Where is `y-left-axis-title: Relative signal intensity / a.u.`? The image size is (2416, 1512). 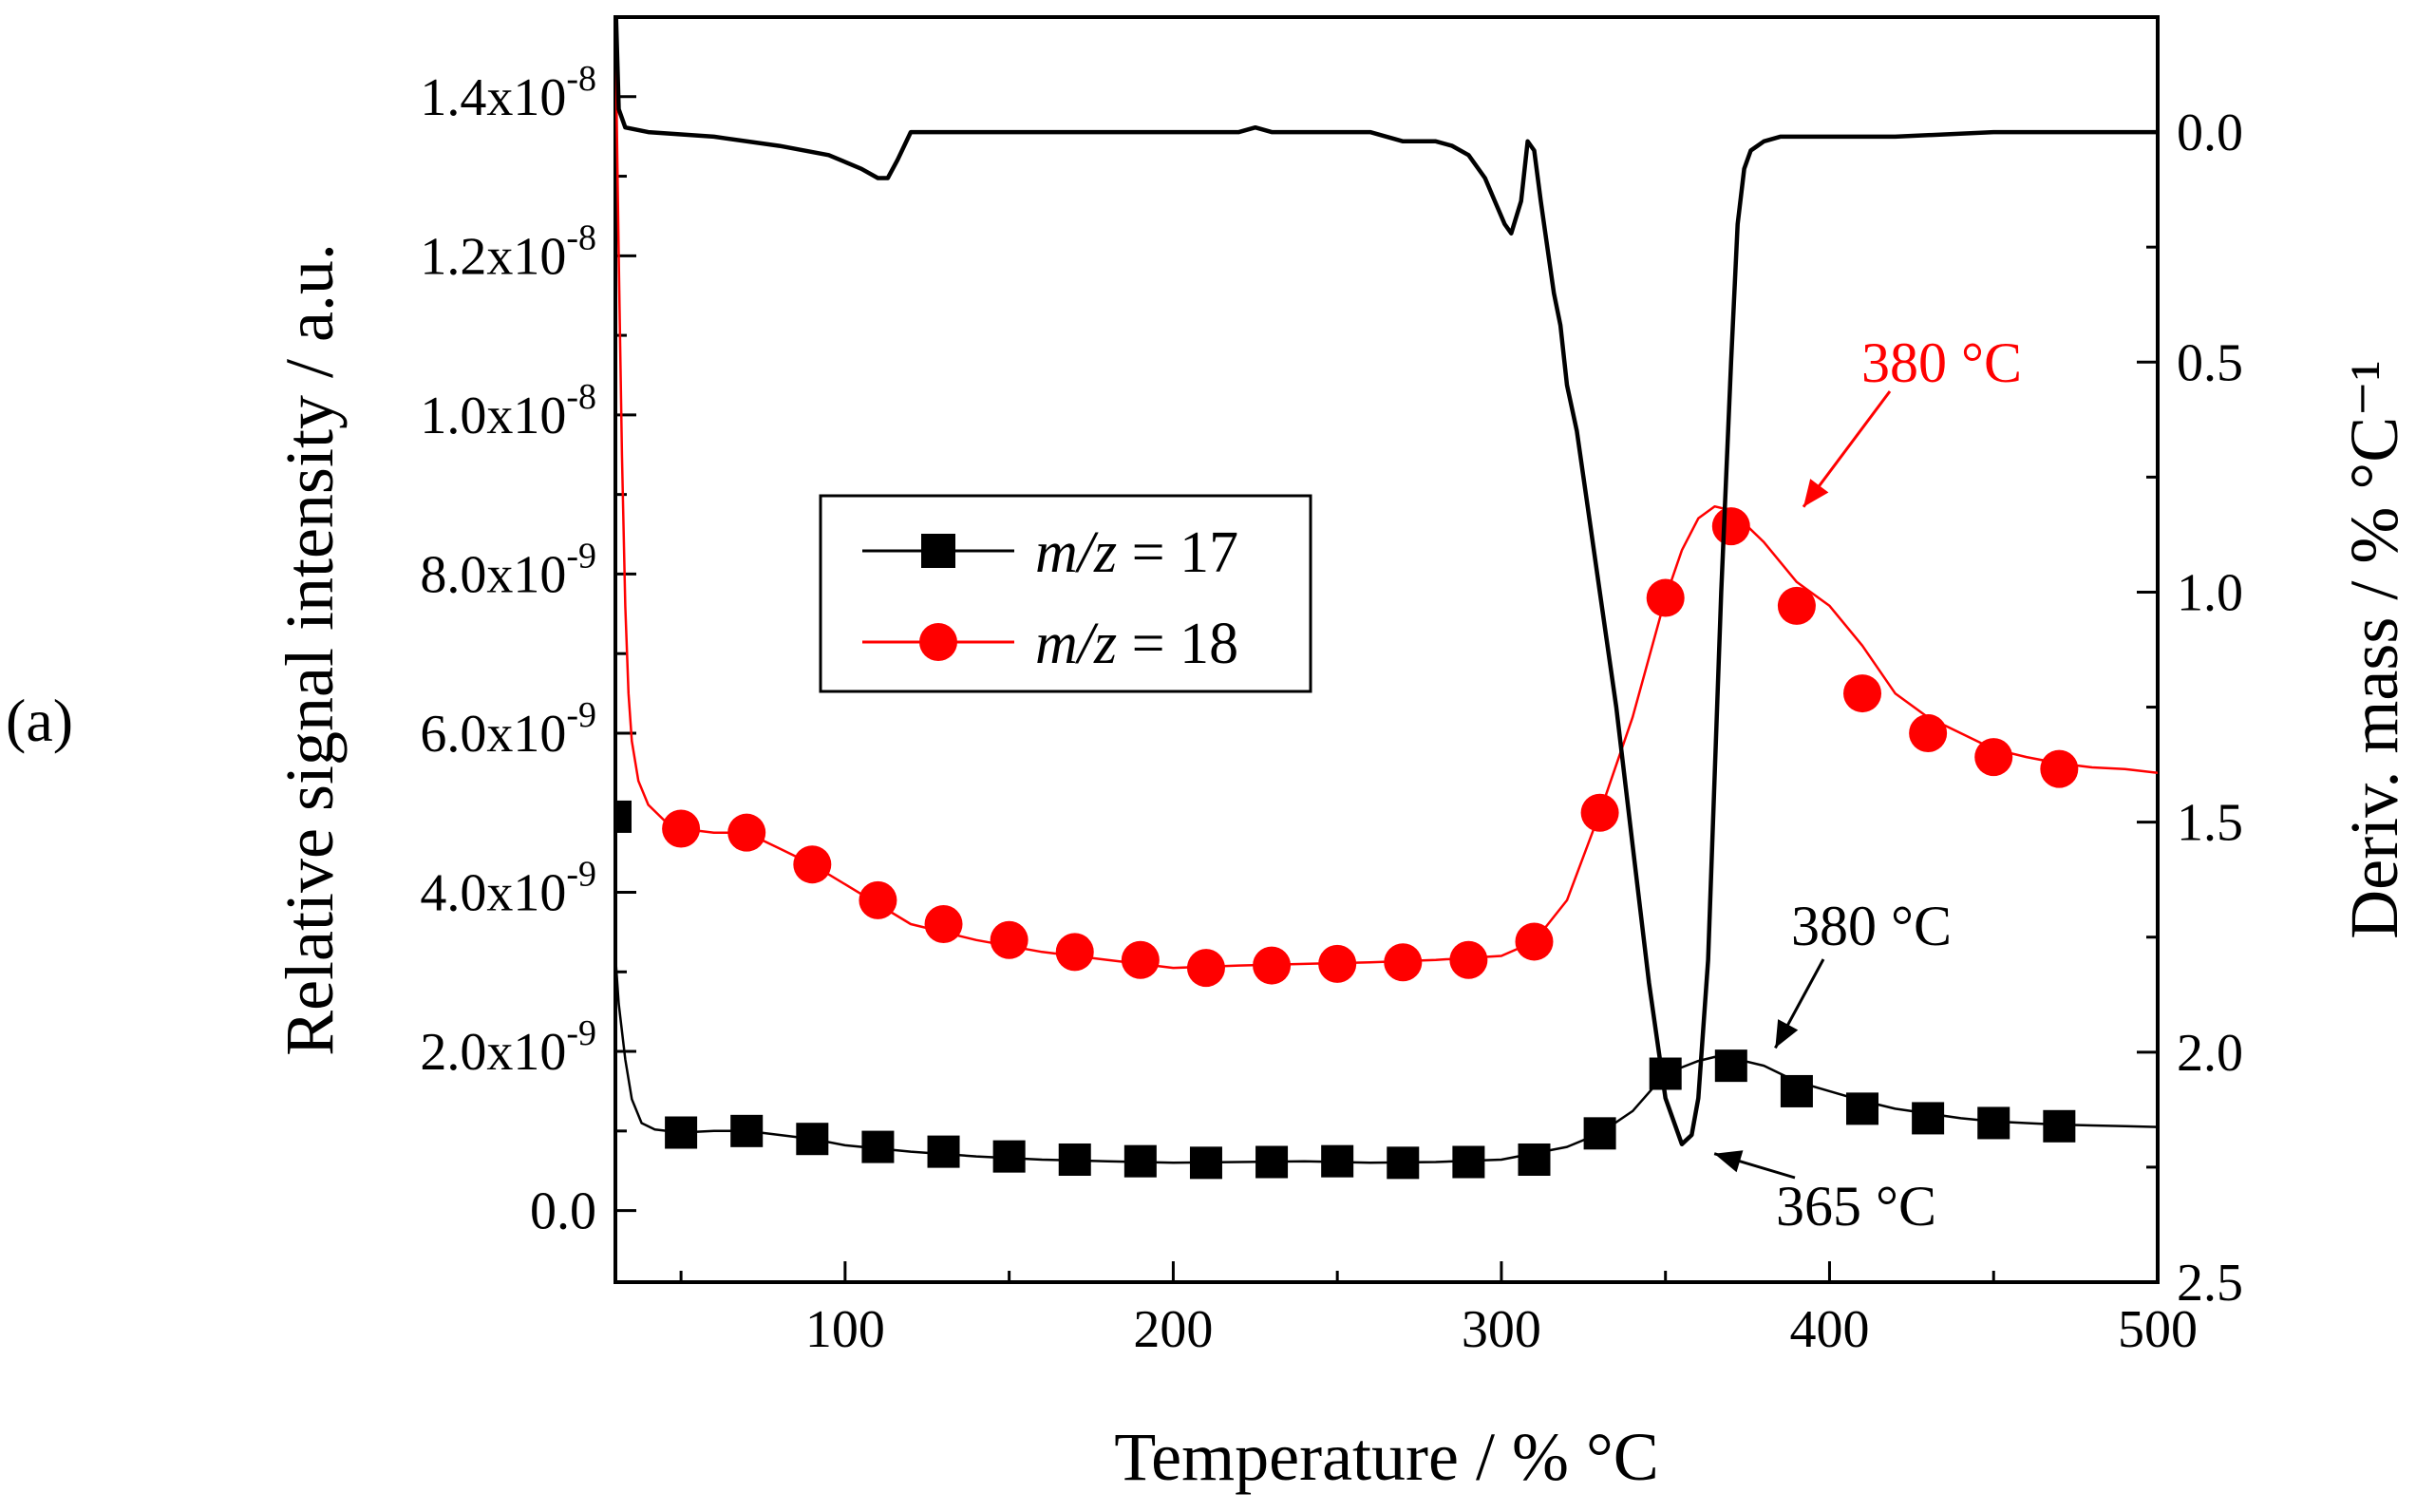 y-left-axis-title: Relative signal intensity / a.u. is located at coordinates (310, 649).